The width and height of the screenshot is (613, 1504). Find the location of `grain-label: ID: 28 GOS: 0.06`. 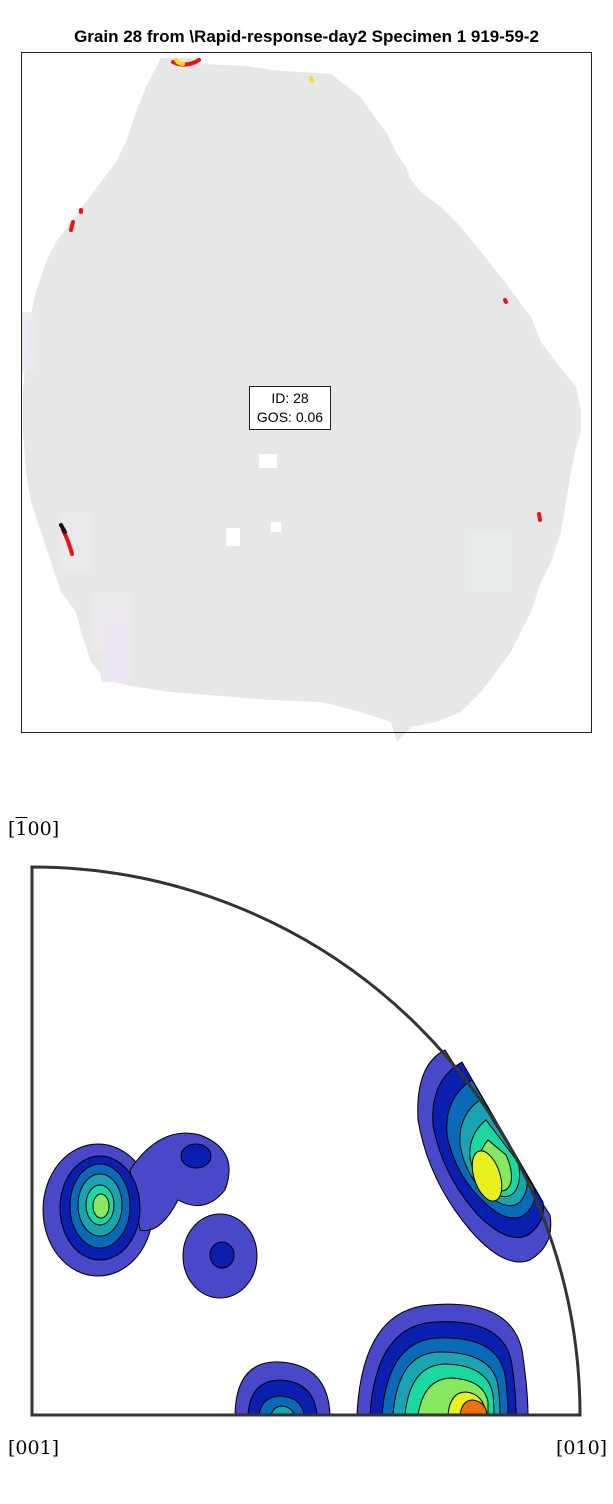

grain-label: ID: 28 GOS: 0.06 is located at coordinates (290, 408).